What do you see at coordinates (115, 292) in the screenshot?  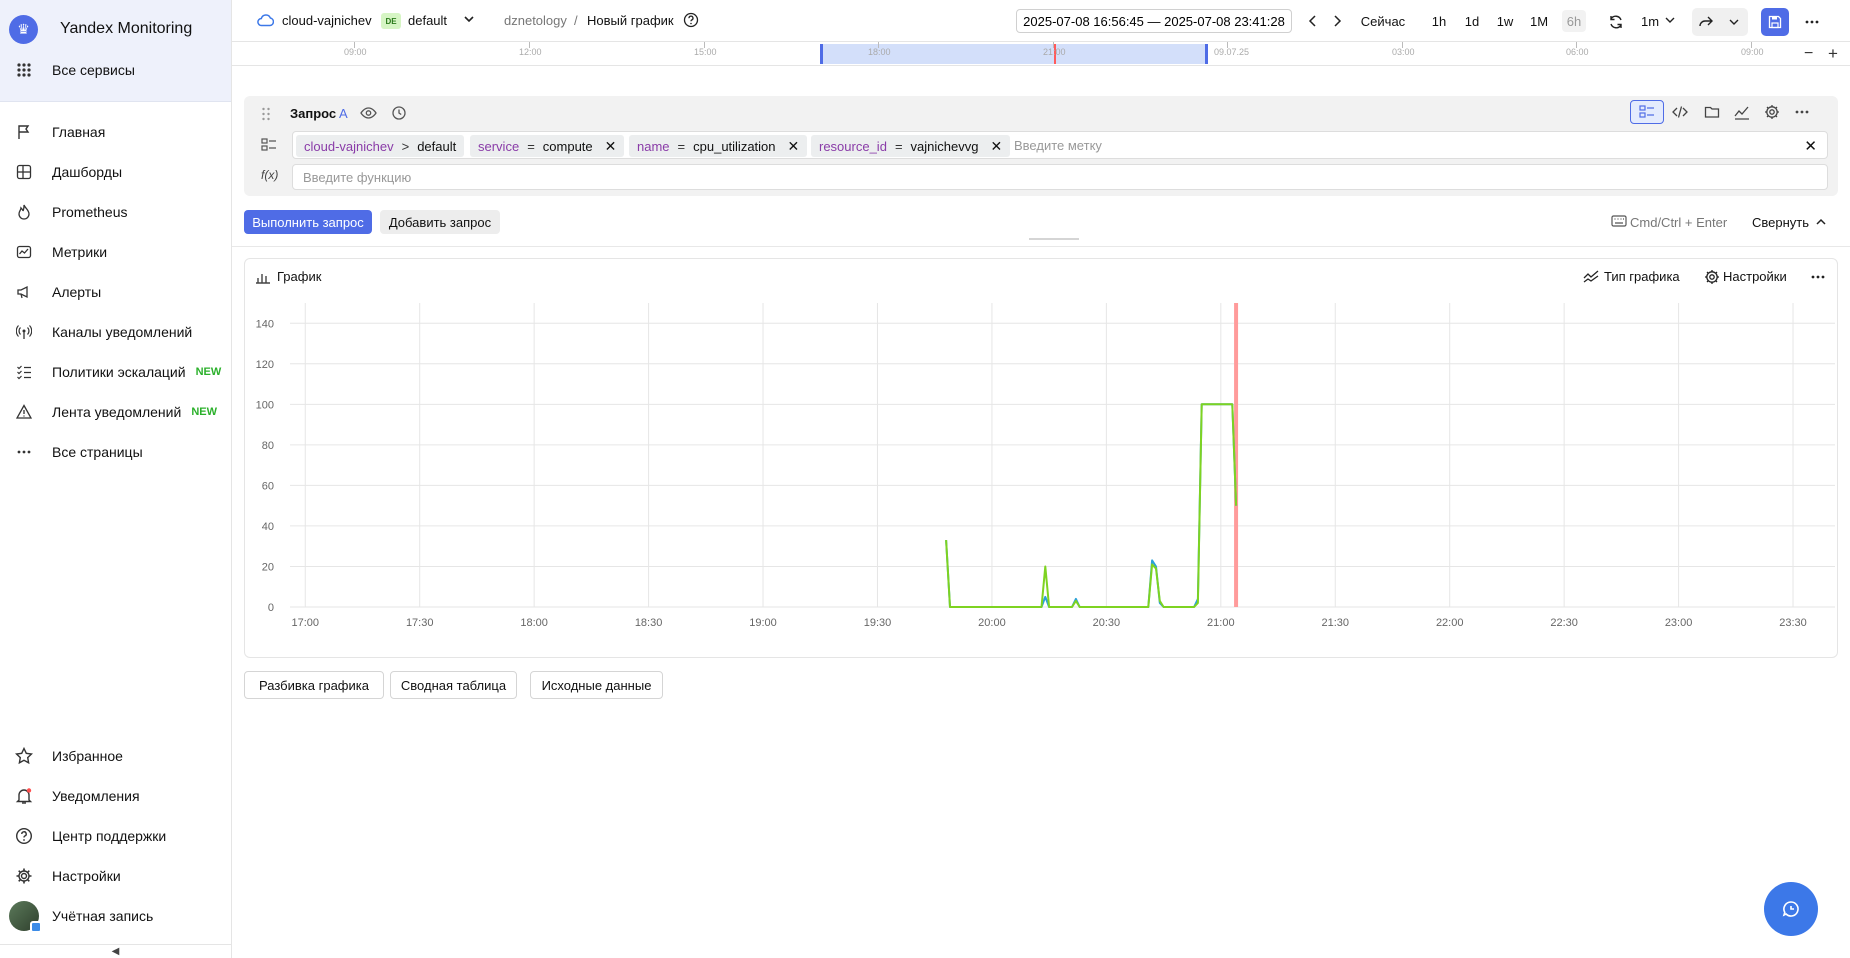 I see `sidebar-item-alerts: Алерты` at bounding box center [115, 292].